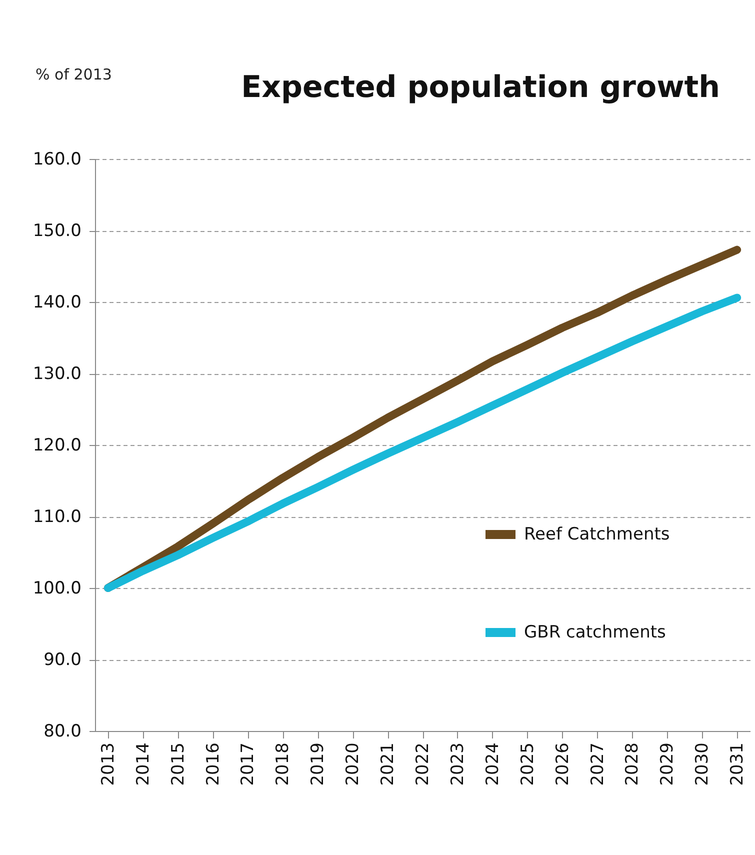  Describe the element at coordinates (702, 764) in the screenshot. I see `x-tick-label: 2030` at that location.